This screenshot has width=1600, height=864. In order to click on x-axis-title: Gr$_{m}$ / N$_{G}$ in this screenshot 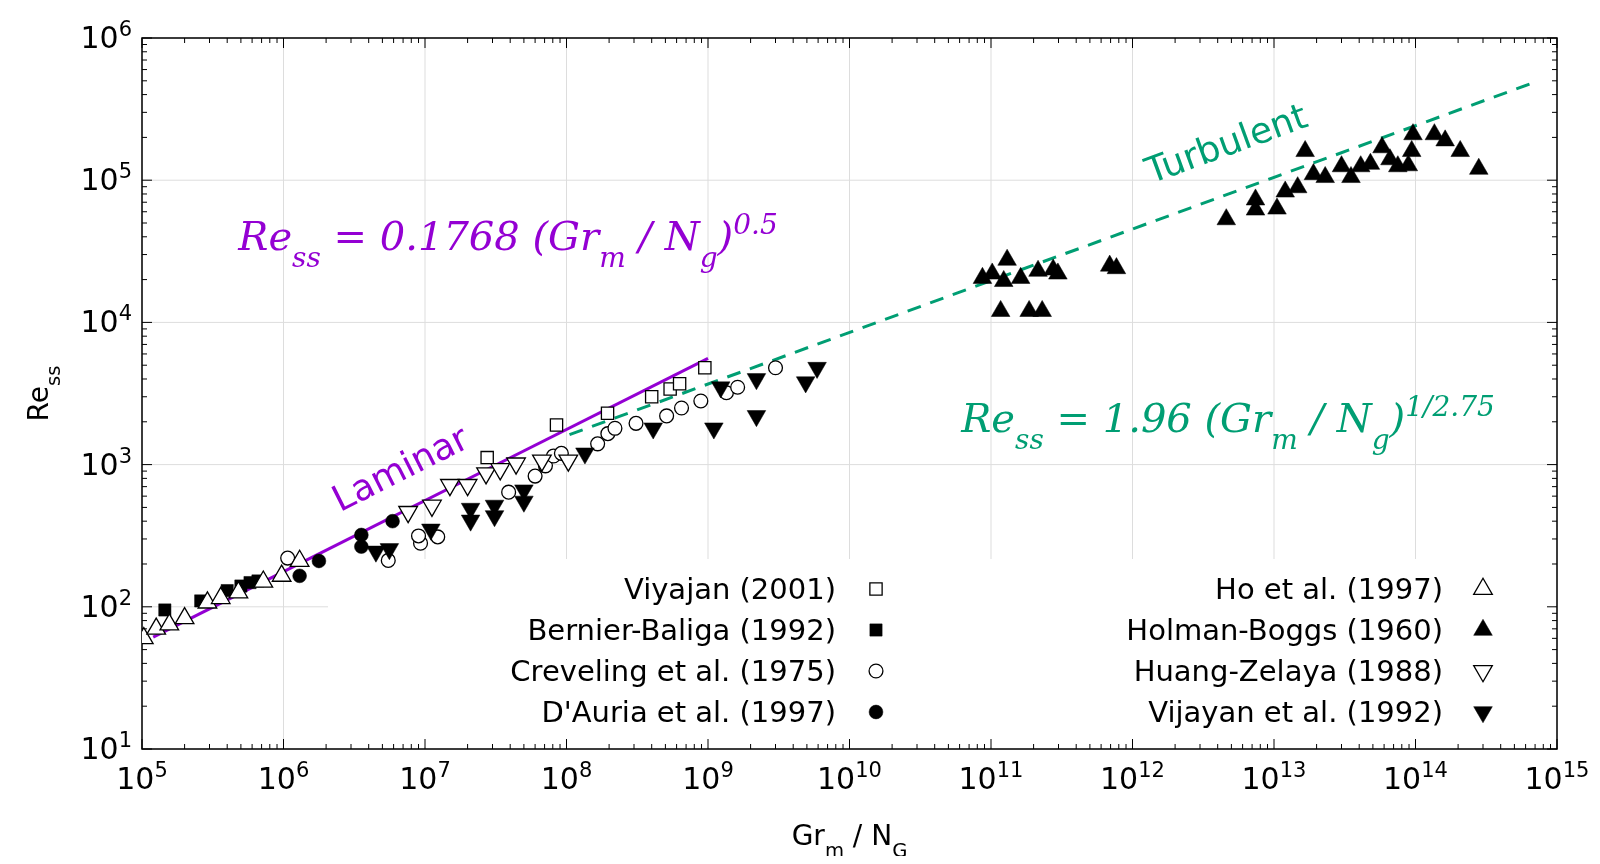, I will do `click(849, 840)`.